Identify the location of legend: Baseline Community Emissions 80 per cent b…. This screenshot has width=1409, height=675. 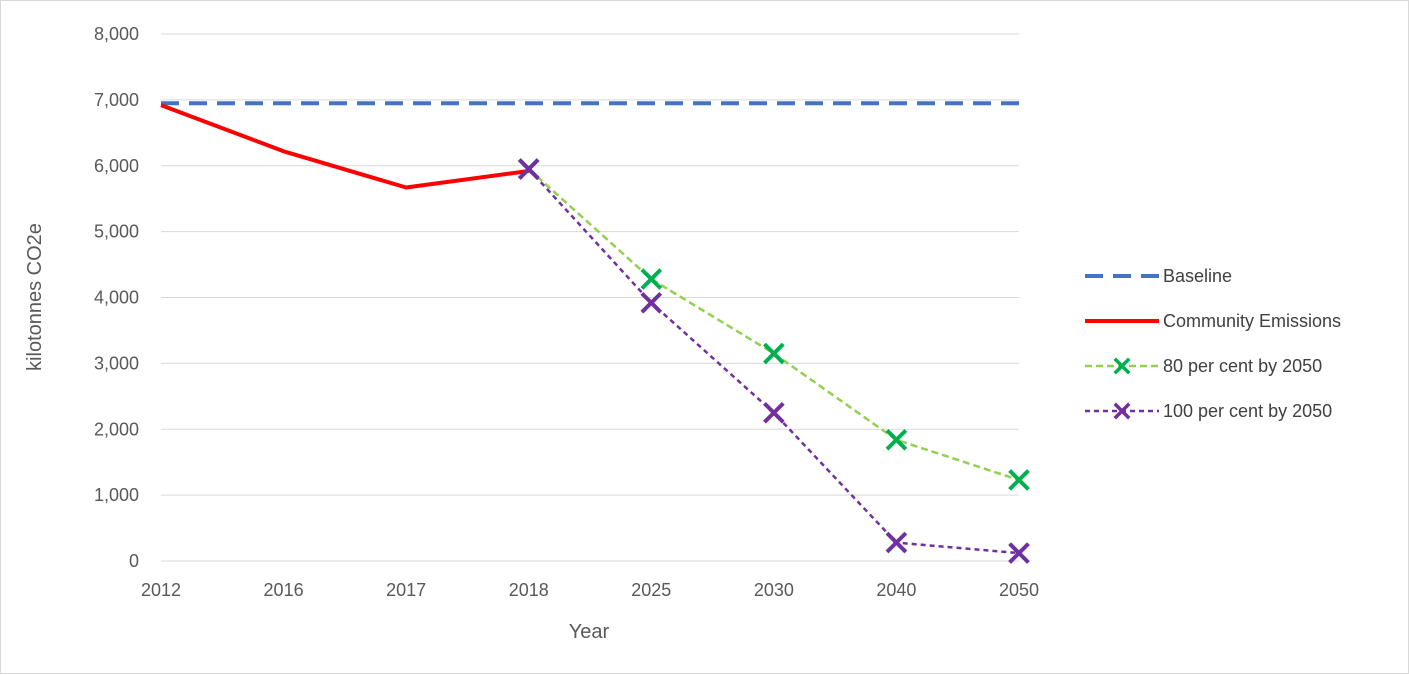
(1213, 343).